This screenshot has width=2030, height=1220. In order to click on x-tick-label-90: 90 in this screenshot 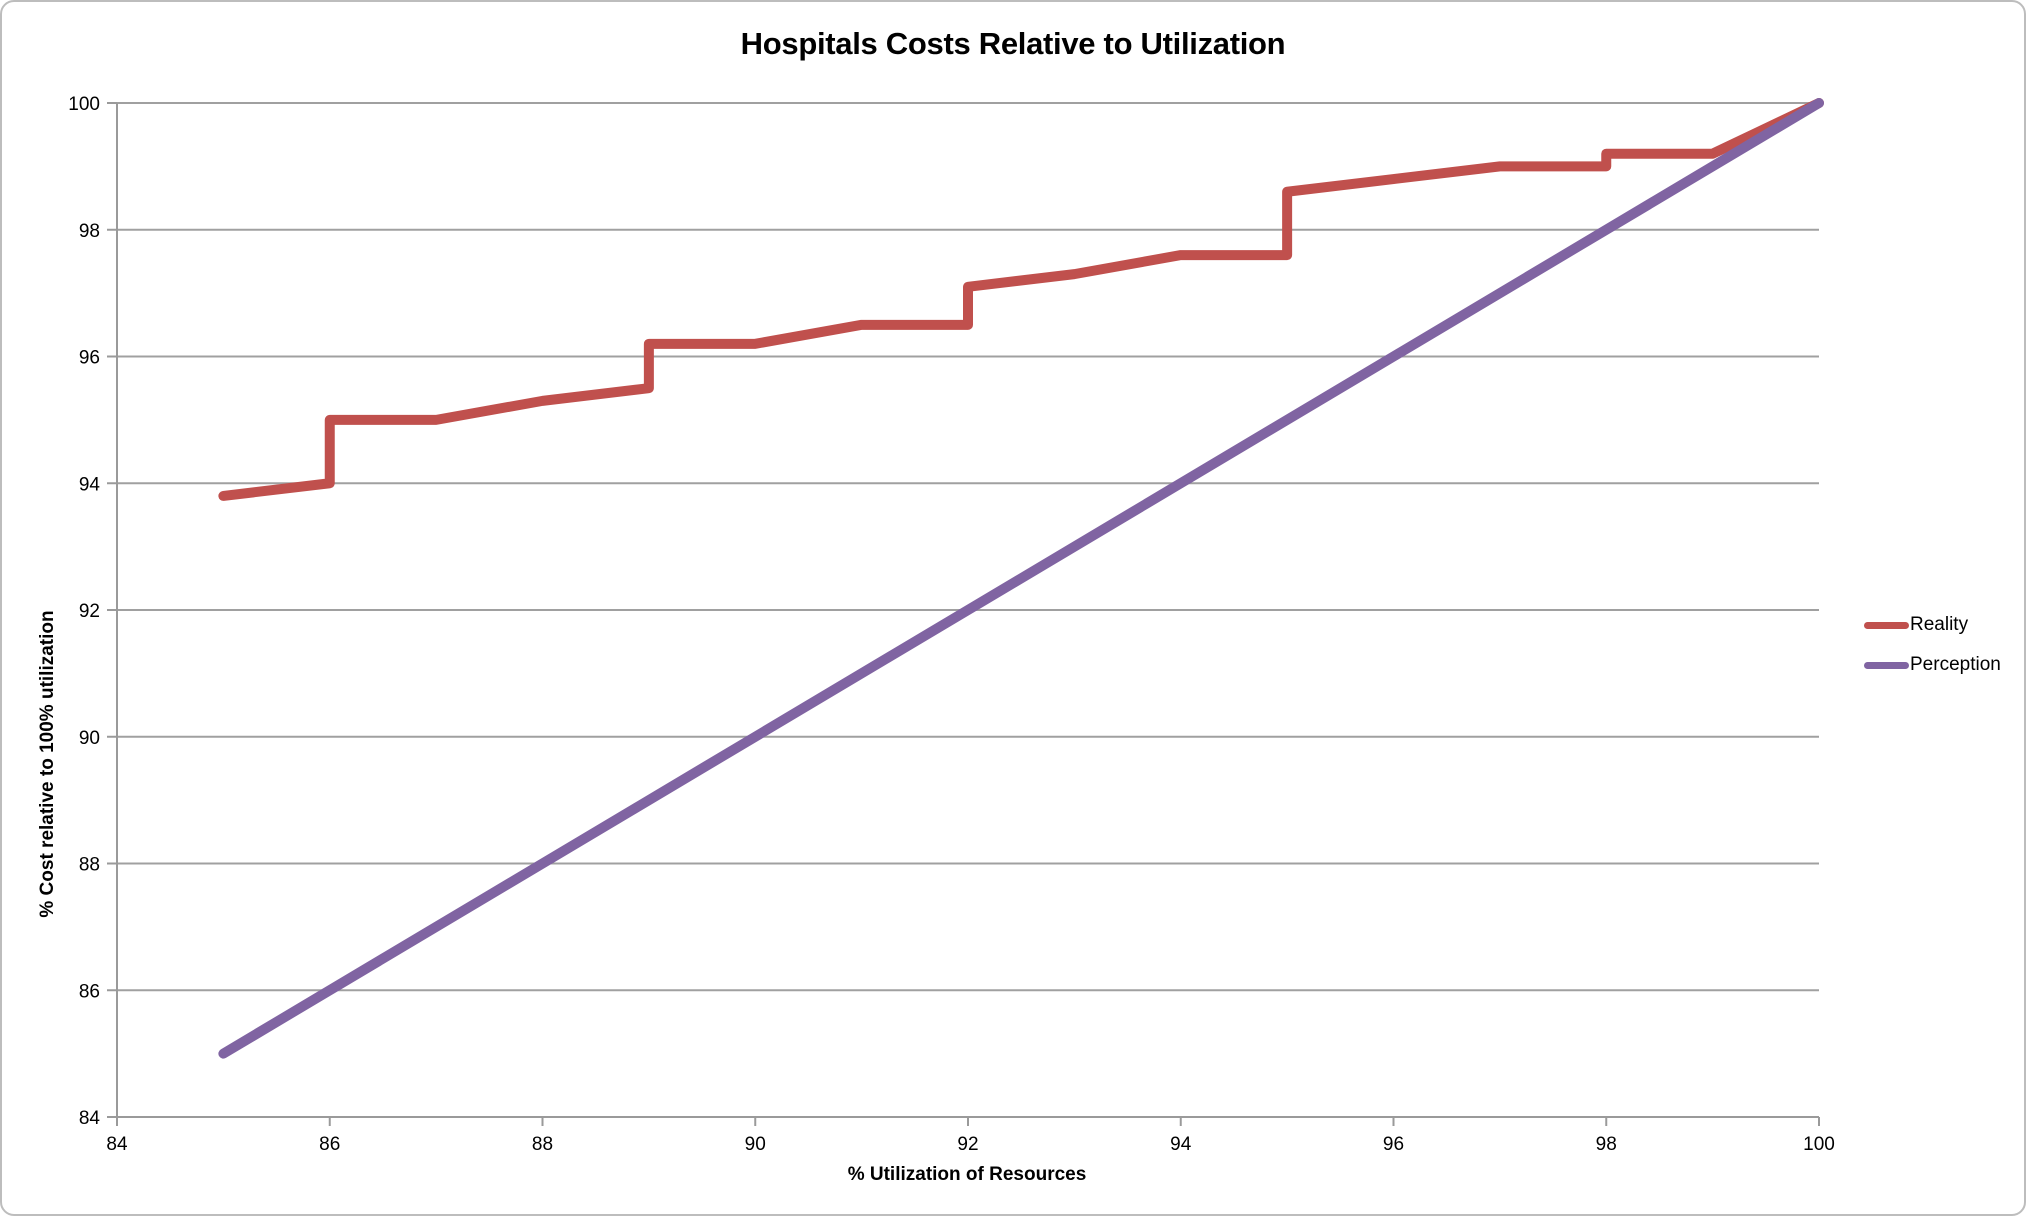, I will do `click(755, 1144)`.